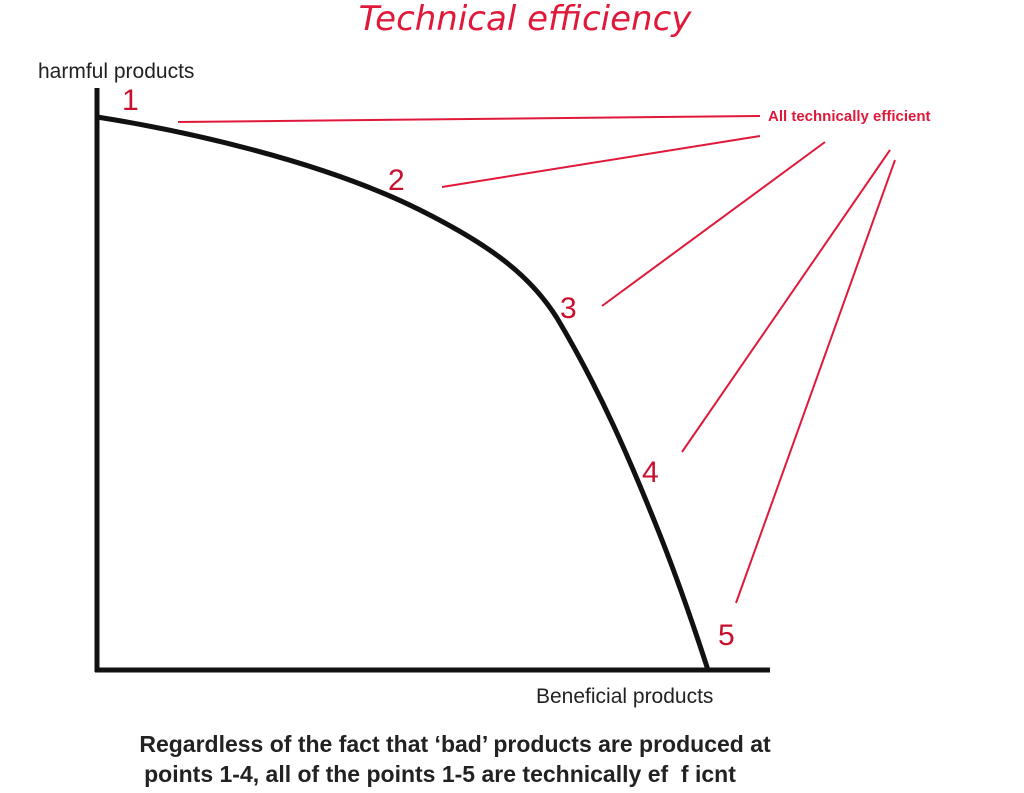 The image size is (1024, 793). What do you see at coordinates (130, 100) in the screenshot?
I see `point-label-1: 1` at bounding box center [130, 100].